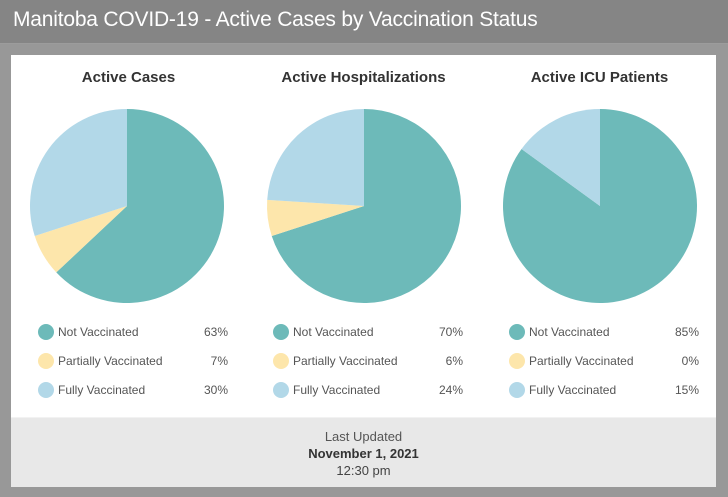  I want to click on legend-item-fully-vaccinated: Fully Vaccinated 24%, so click(368, 391).